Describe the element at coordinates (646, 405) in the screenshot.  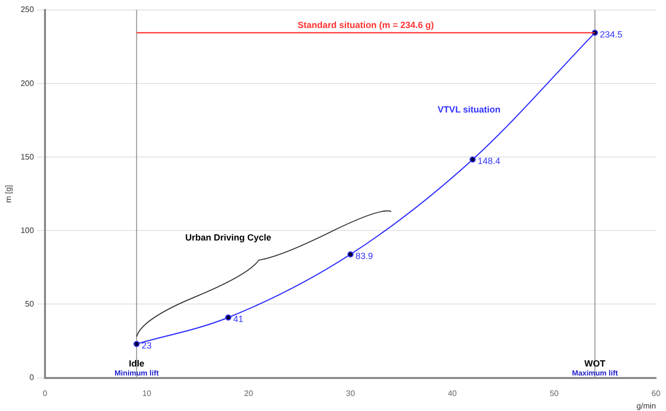
I see `x-axis-title: g/min` at that location.